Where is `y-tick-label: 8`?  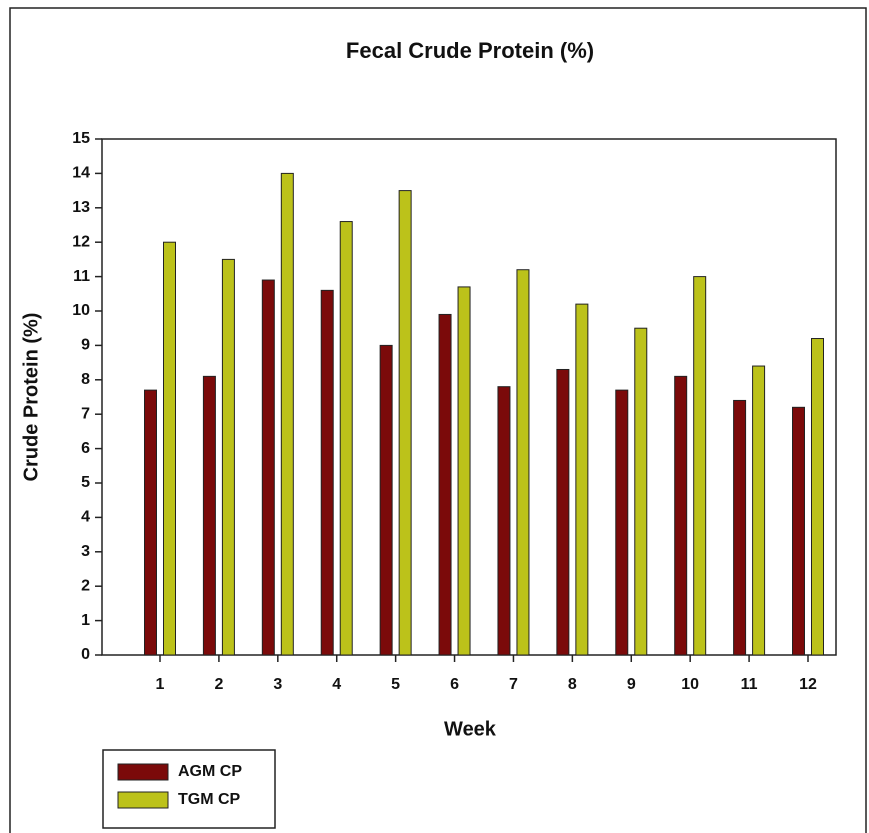
y-tick-label: 8 is located at coordinates (85, 379).